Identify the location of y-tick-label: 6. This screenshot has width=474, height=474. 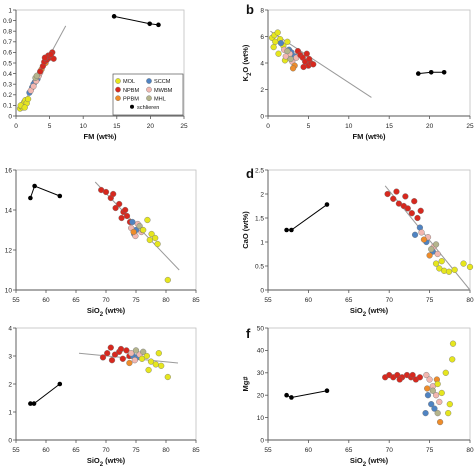
(262, 37).